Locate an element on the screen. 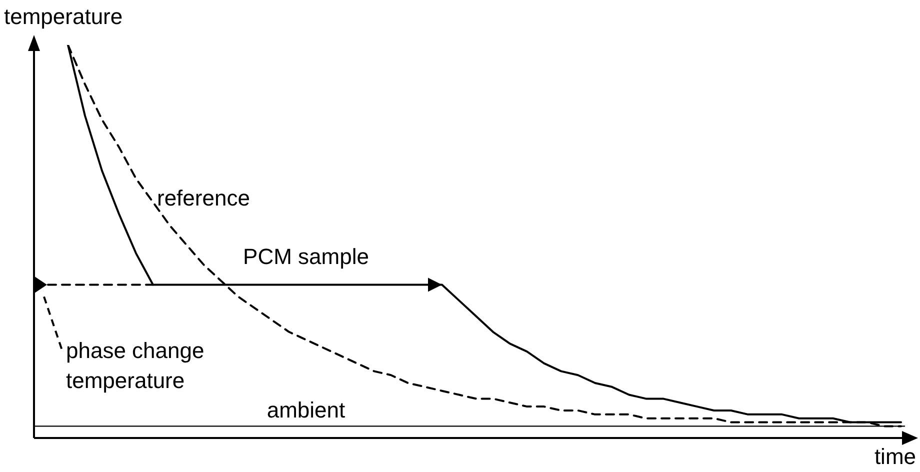 This screenshot has height=472, width=920. annotation: phase change temperature is located at coordinates (136, 366).